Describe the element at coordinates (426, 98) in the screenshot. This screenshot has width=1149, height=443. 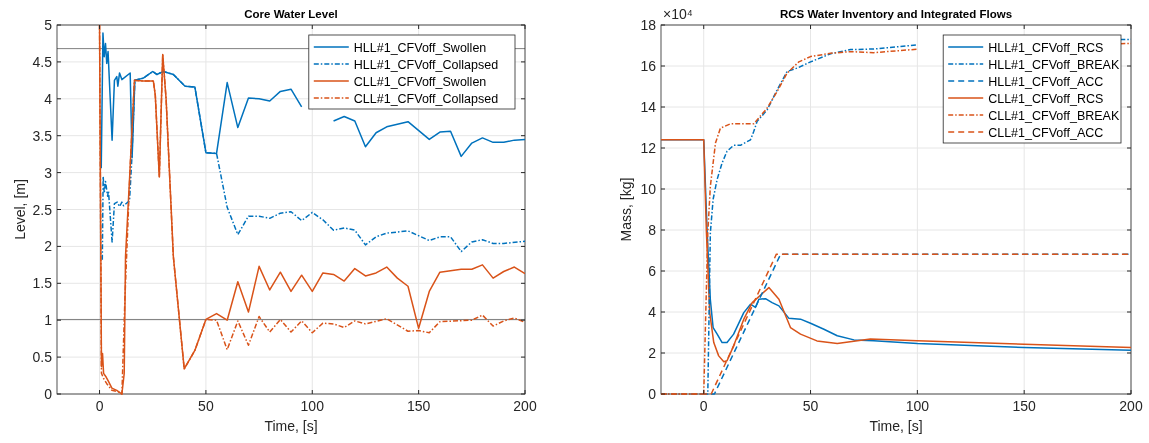
I see `legend-label: CLL#1_CFVoff_Collapsed` at that location.